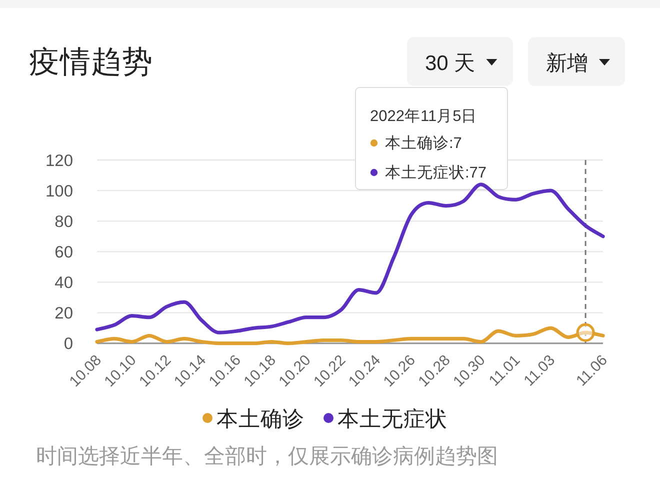 This screenshot has height=482, width=660. I want to click on tooltip: 2022年11月5日 本土确诊:7 本土无症状:77, so click(431, 138).